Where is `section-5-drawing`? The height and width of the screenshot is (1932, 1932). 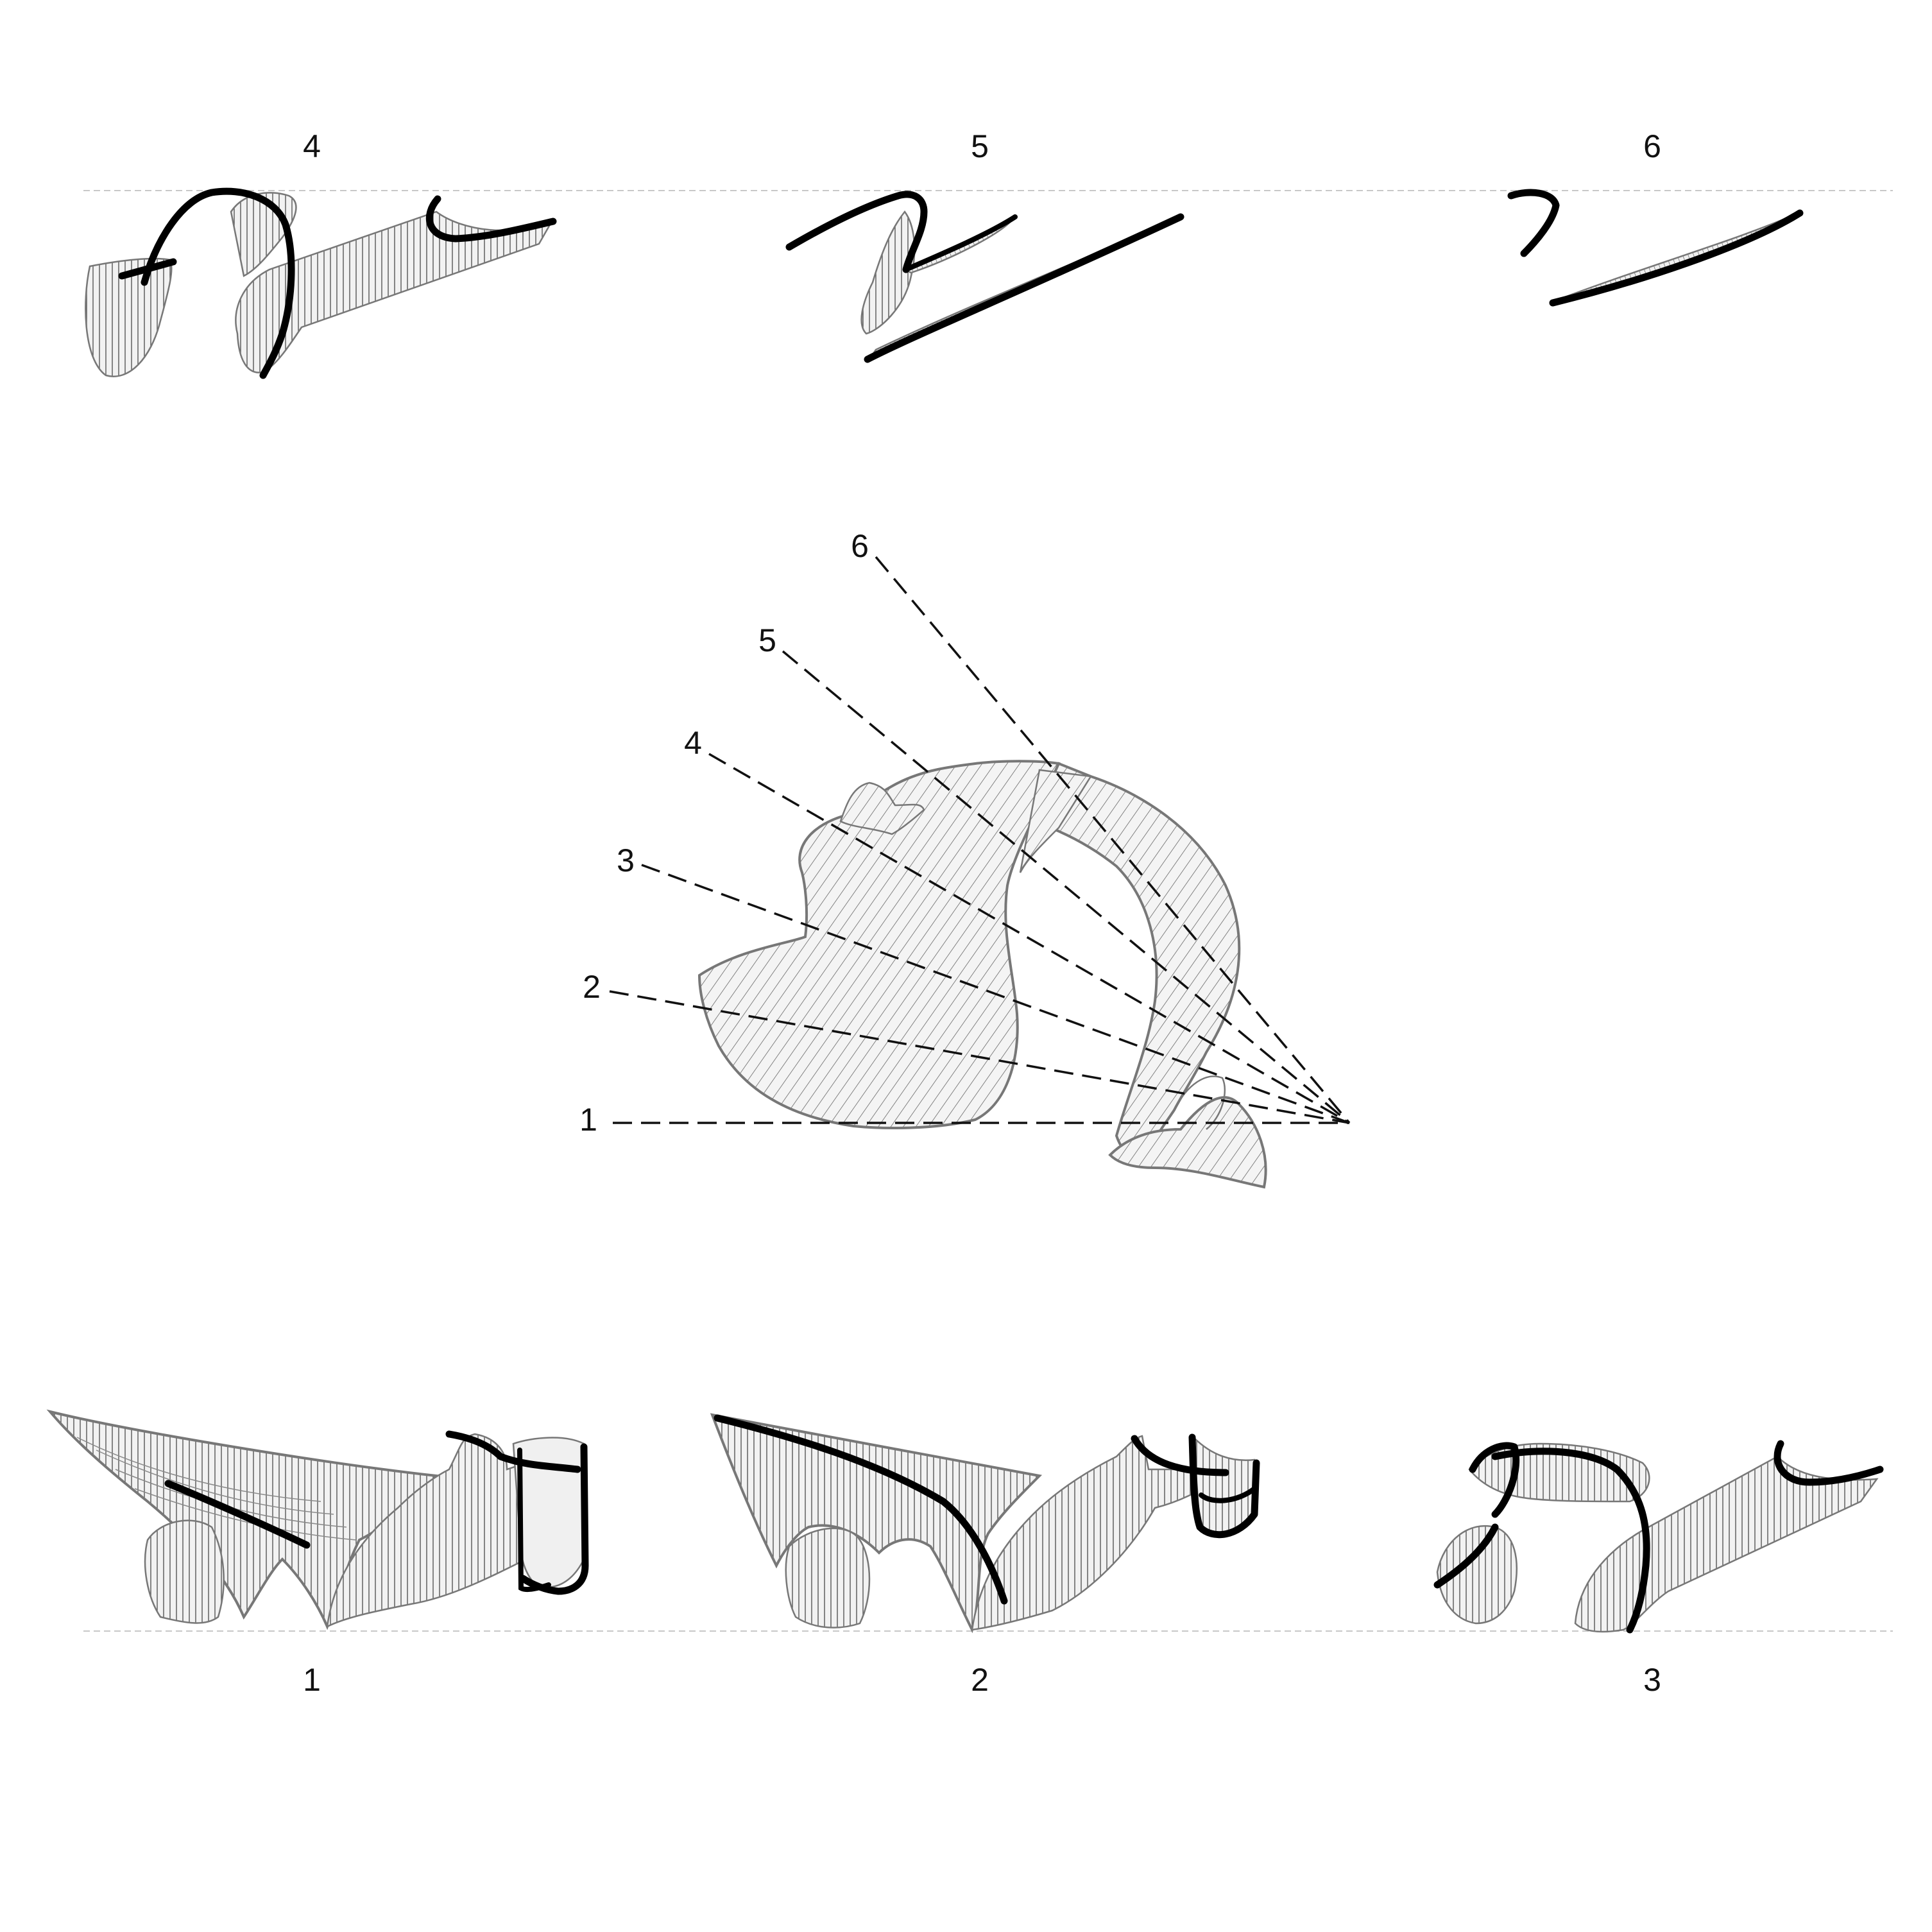 section-5-drawing is located at coordinates (985, 277).